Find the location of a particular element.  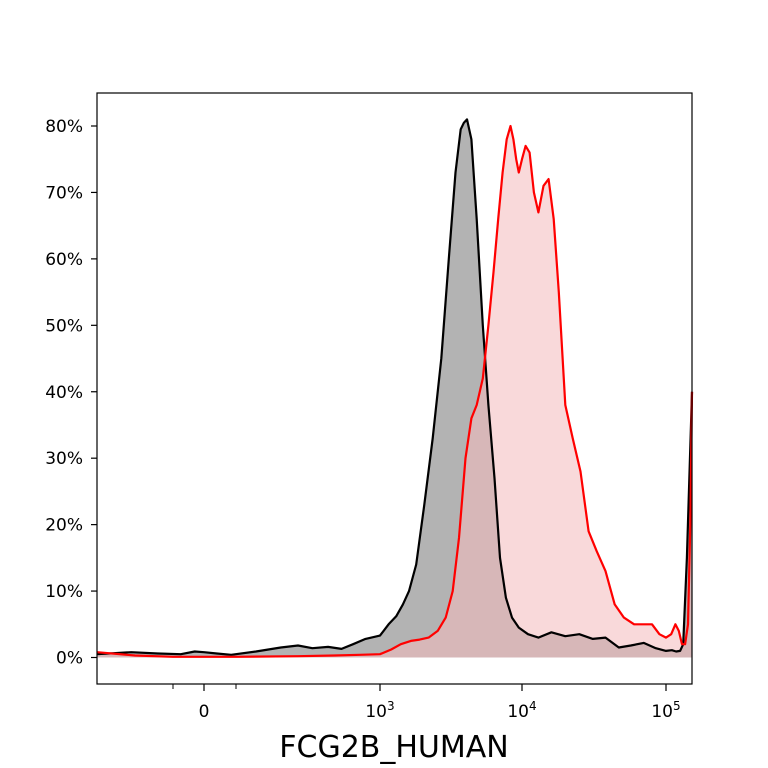

x-axis: 0 10³ 10⁴ 10⁵ is located at coordinates (426, 703).